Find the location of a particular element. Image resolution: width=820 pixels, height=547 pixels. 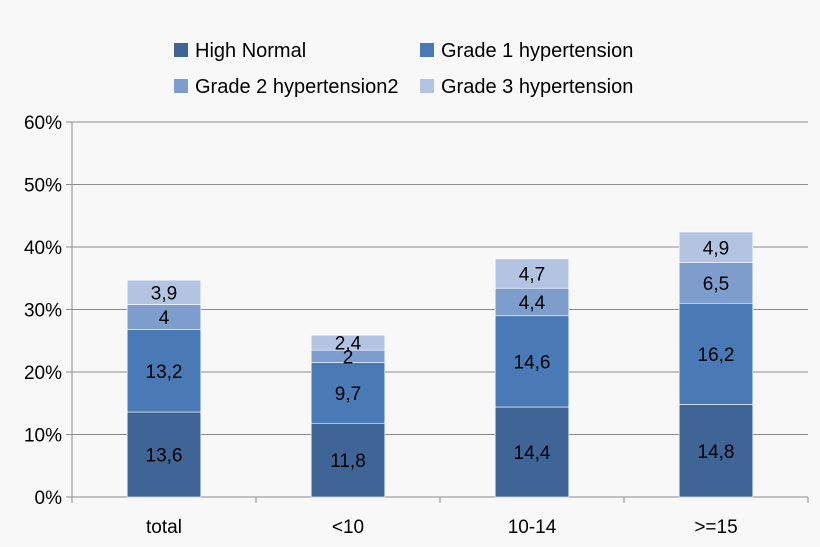

x-tick-label: >=15 is located at coordinates (715, 527).